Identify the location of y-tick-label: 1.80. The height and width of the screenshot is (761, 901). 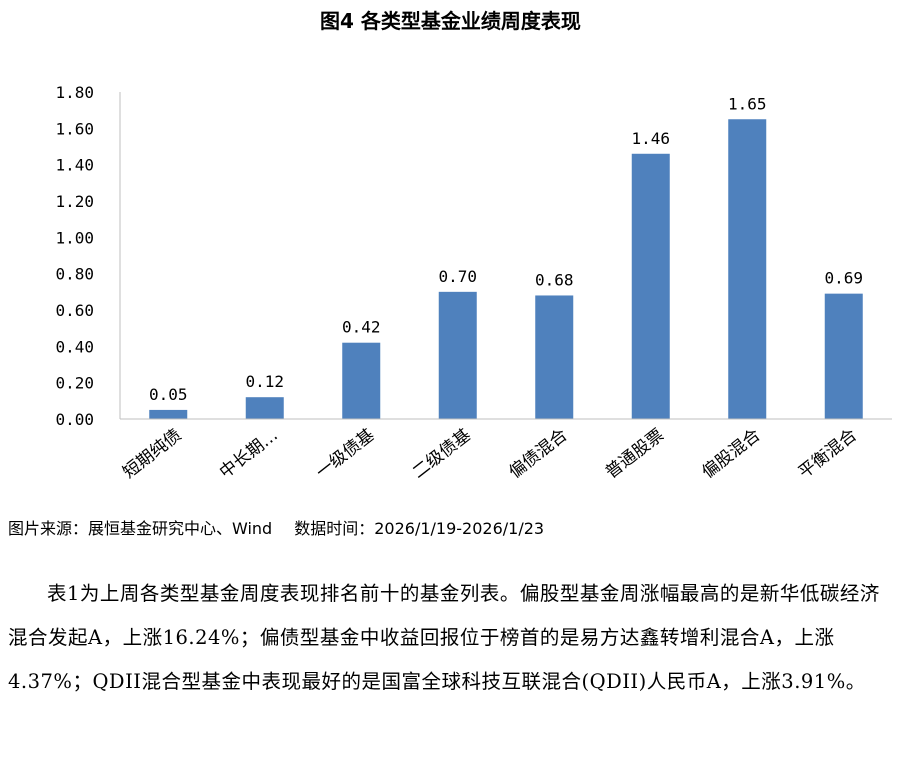
(74, 92).